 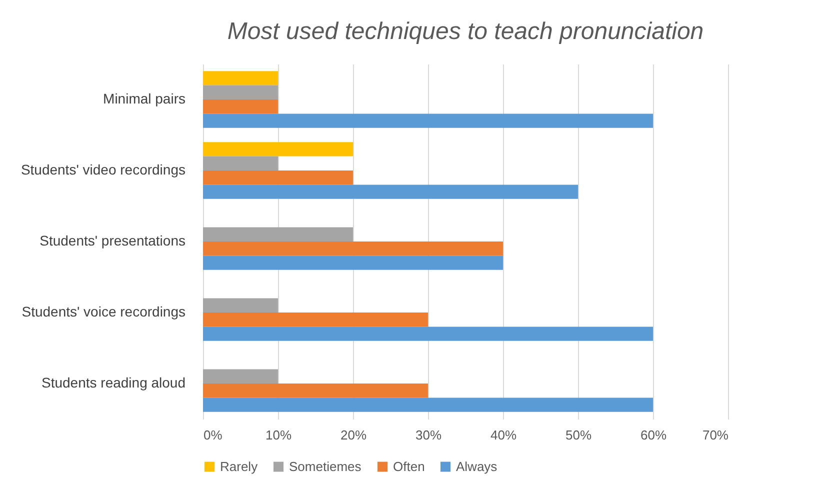 I want to click on legend-label: Sometiemes, so click(x=325, y=466).